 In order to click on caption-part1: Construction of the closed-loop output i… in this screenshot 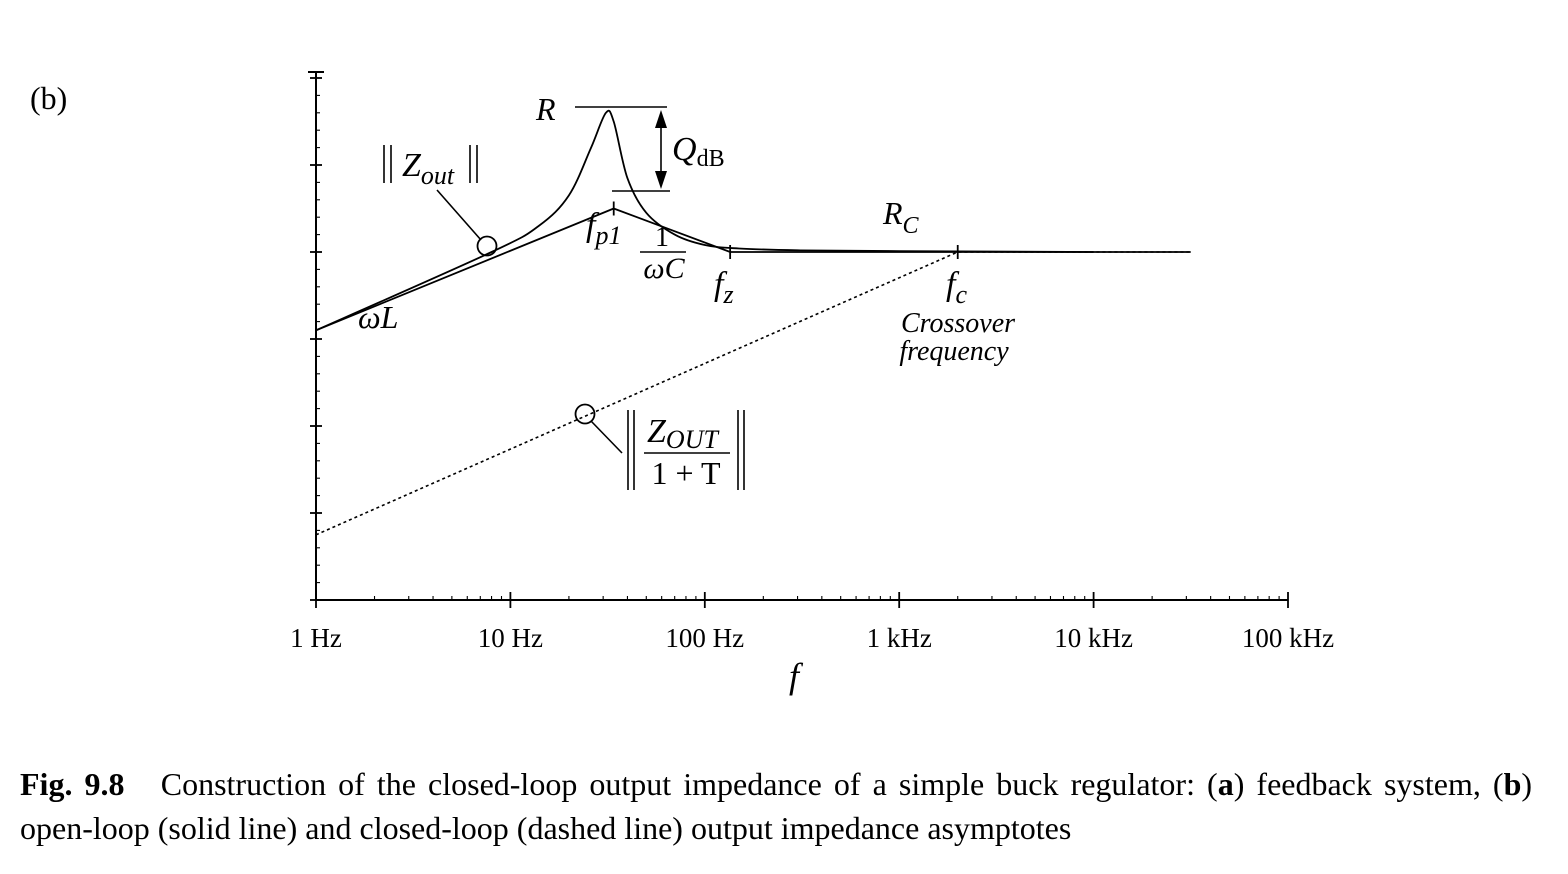, I will do `click(689, 784)`.